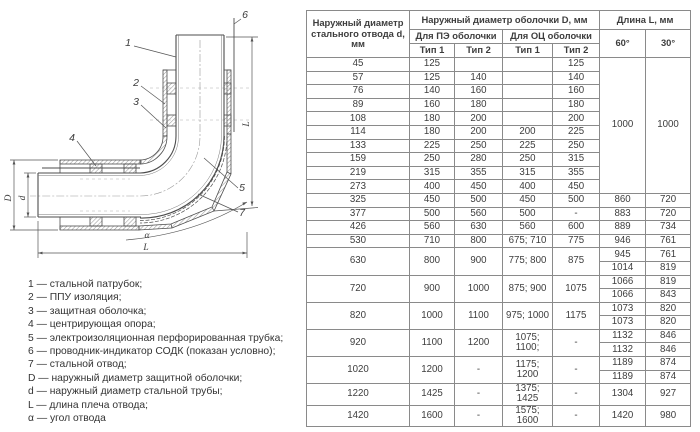 The height and width of the screenshot is (432, 700). Describe the element at coordinates (623, 254) in the screenshot. I see `table-cell: 945` at that location.